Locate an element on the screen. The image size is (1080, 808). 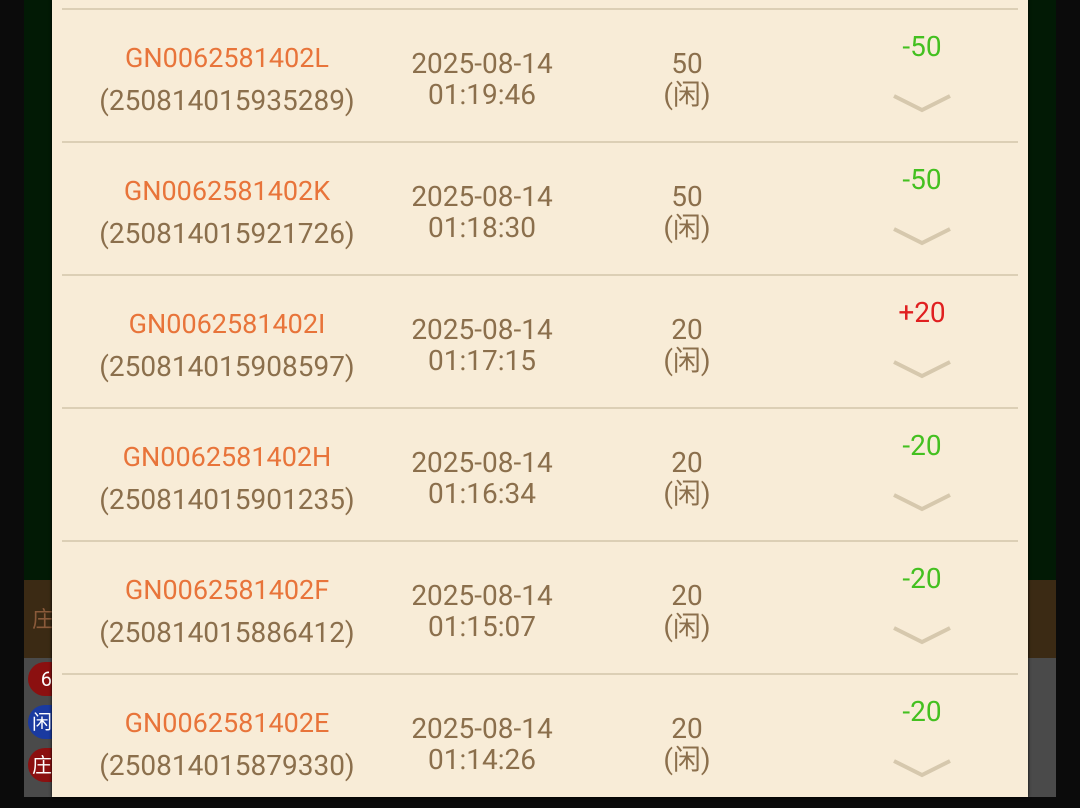
bet-time: 01:17:15 is located at coordinates (482, 360).